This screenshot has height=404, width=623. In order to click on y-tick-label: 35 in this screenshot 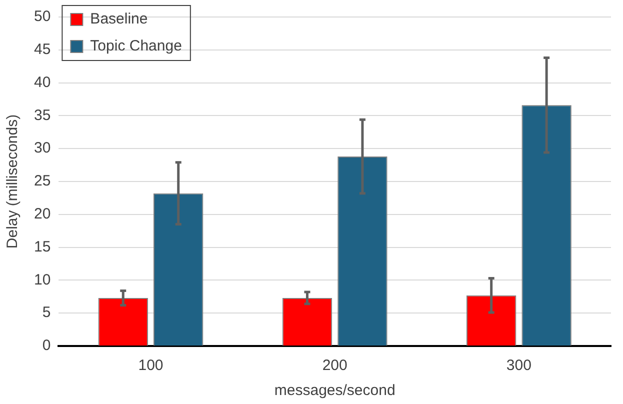, I will do `click(42, 115)`.